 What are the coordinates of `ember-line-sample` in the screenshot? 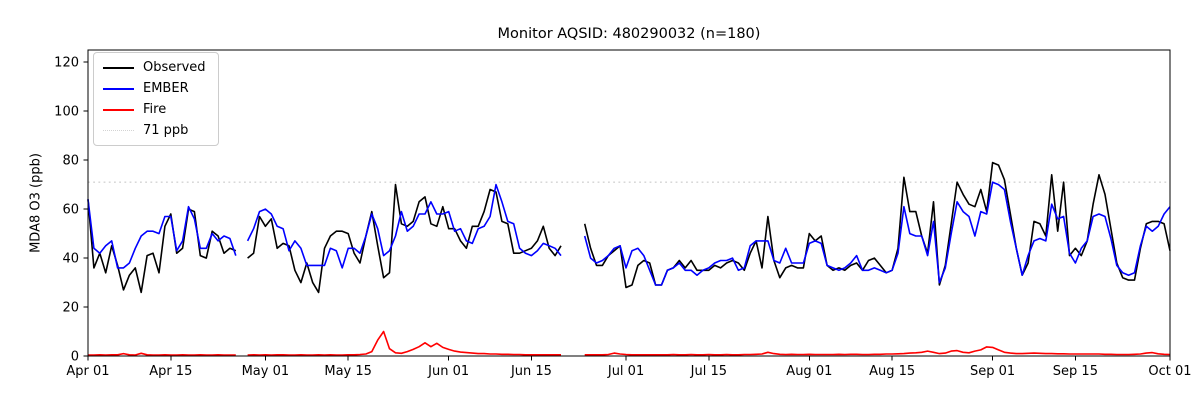 It's located at (118, 88).